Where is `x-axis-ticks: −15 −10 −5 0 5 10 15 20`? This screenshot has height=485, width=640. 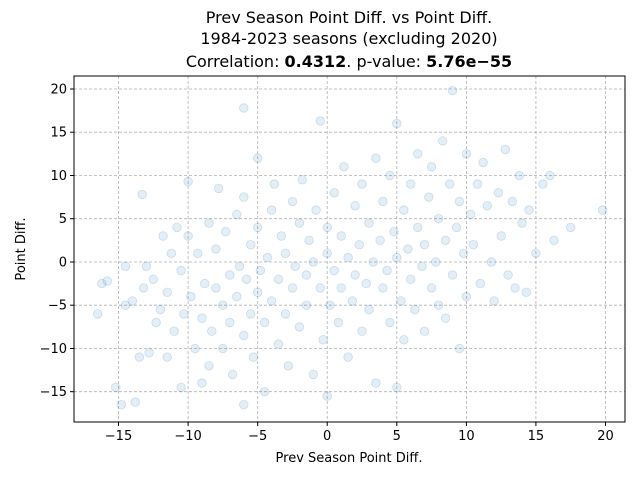 x-axis-ticks: −15 −10 −5 0 5 10 15 20 is located at coordinates (359, 433).